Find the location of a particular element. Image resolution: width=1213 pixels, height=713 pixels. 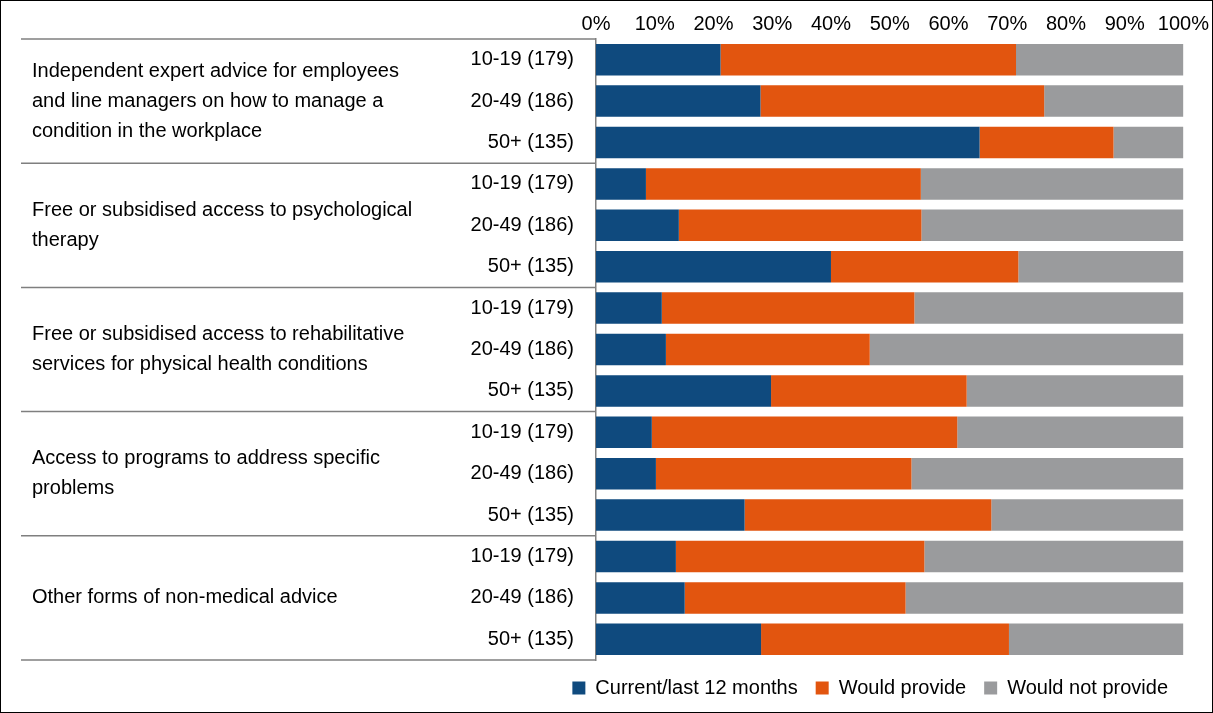

text: Access to programs to address specific problems is located at coordinates (206, 472).